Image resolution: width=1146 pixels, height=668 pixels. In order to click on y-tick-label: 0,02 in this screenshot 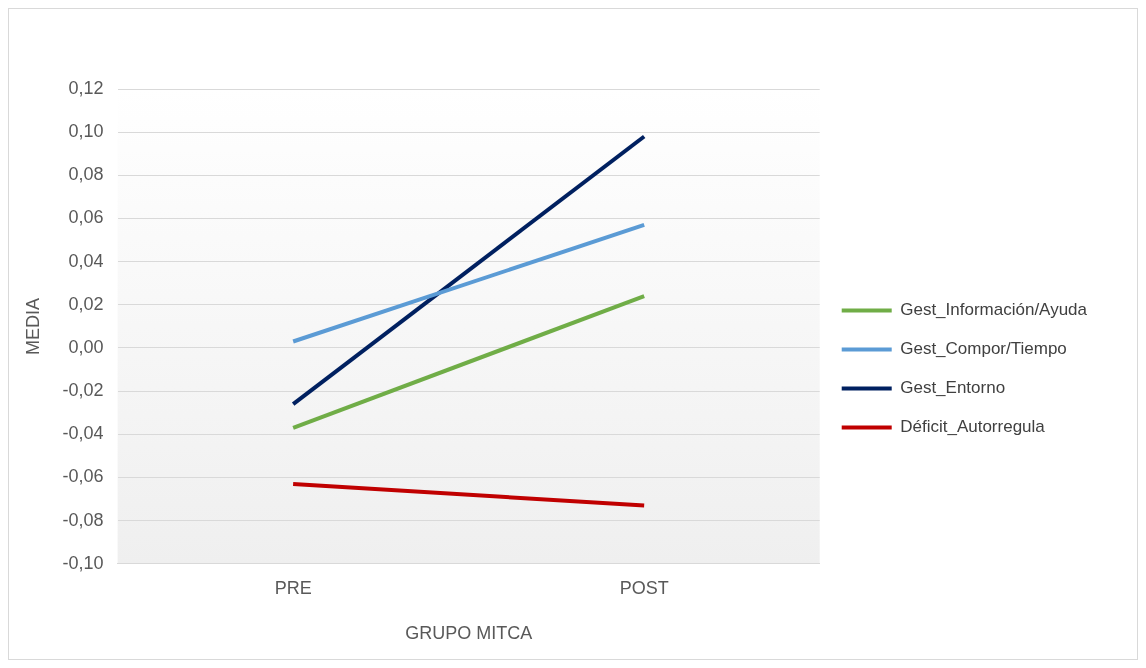, I will do `click(86, 303)`.